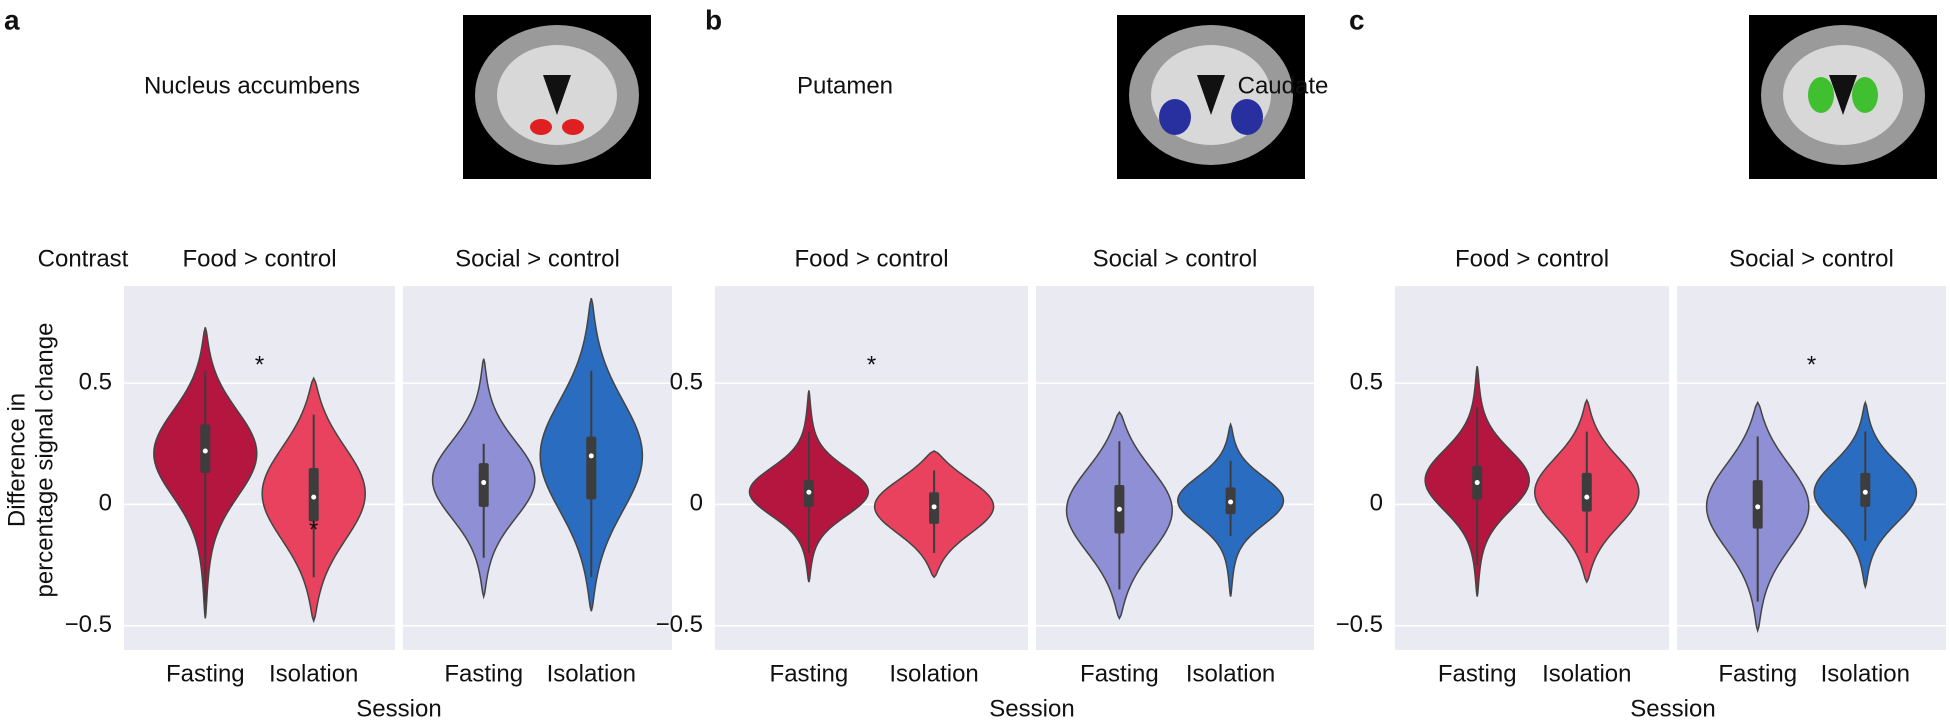 Image resolution: width=1950 pixels, height=722 pixels. I want to click on y-axis-label: Difference in, so click(16, 460).